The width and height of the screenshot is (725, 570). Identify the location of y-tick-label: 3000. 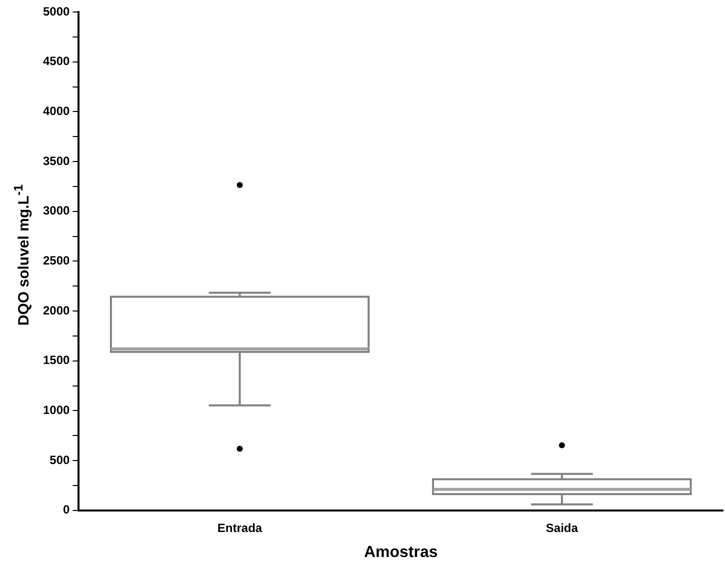
(56, 211).